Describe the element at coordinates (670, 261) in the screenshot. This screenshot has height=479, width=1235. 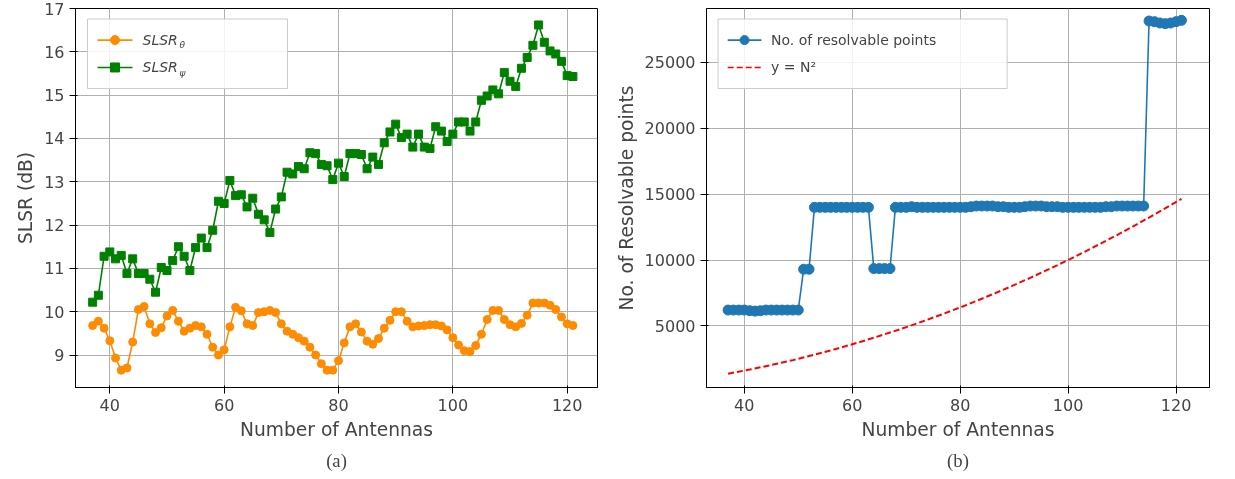
I see `y-tick-label: 10000` at that location.